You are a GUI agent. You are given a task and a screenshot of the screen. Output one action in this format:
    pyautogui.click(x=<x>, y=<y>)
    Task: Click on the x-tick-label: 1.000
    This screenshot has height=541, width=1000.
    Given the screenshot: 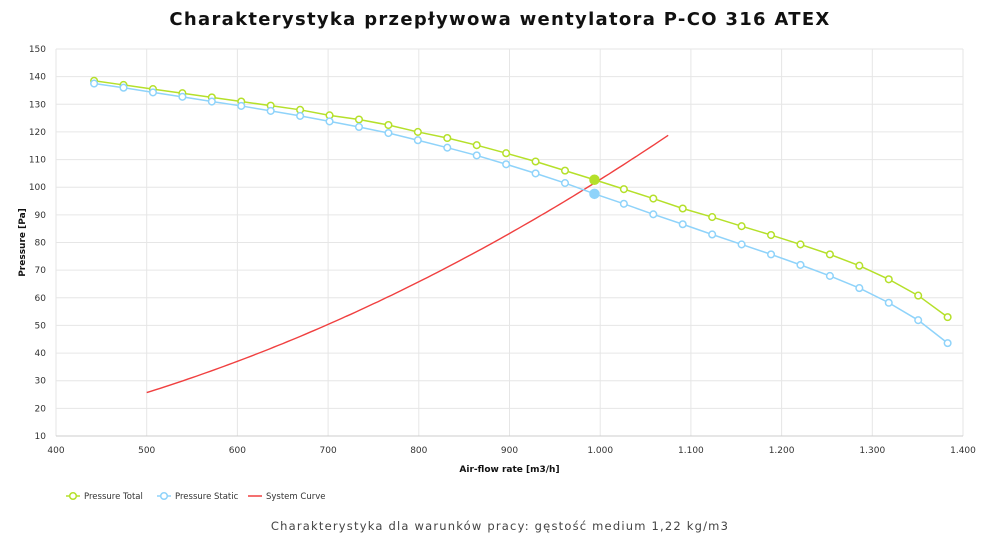 What is the action you would take?
    pyautogui.click(x=600, y=451)
    